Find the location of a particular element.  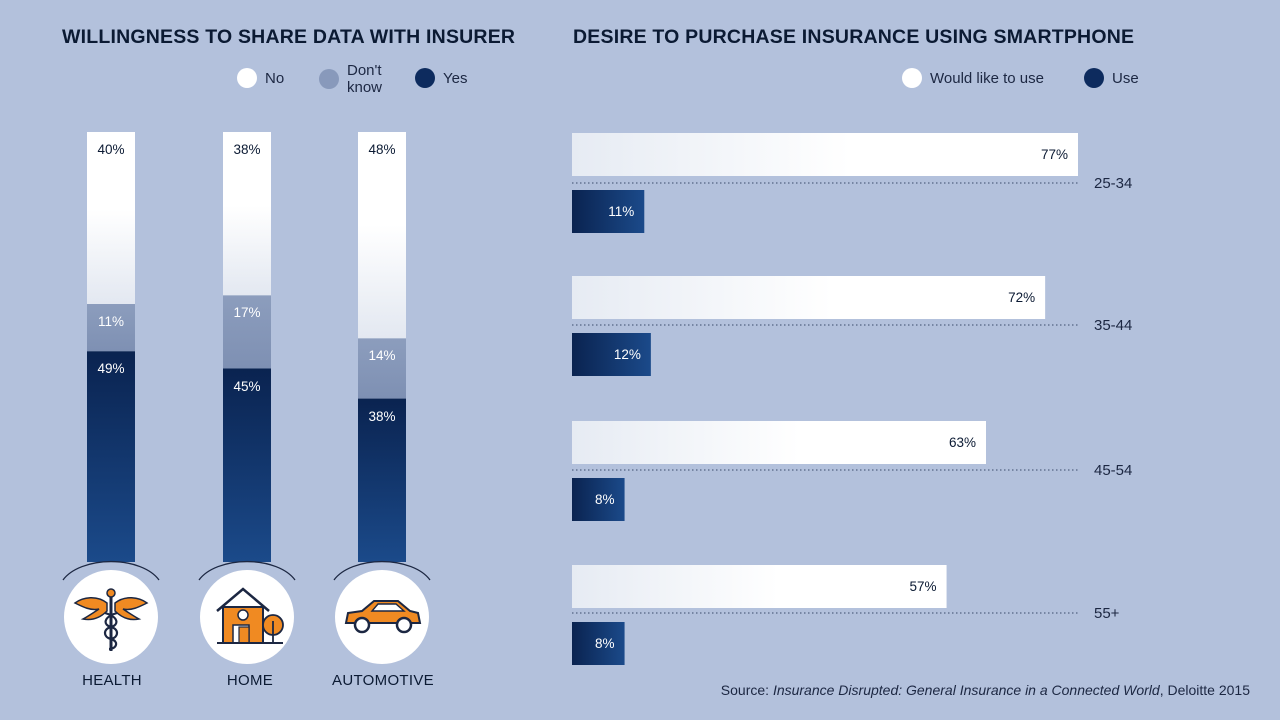

bar-value-label: 45% is located at coordinates (247, 386).